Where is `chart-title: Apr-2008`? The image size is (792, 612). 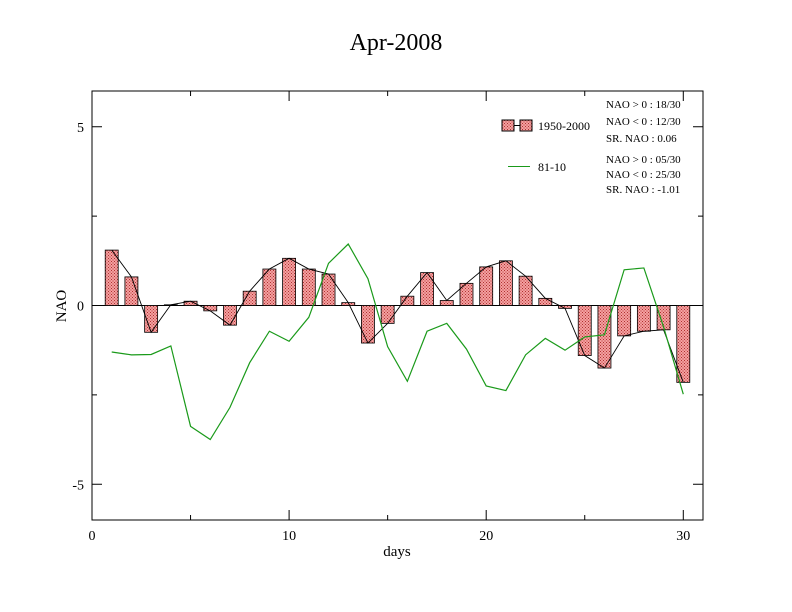
chart-title: Apr-2008 is located at coordinates (396, 43).